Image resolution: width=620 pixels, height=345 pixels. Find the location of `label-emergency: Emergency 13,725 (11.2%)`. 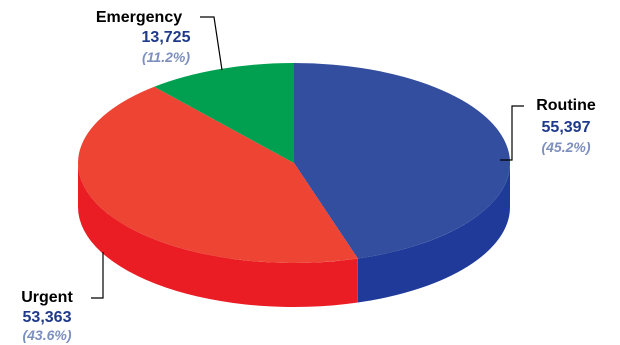

label-emergency: Emergency 13,725 (11.2%) is located at coordinates (143, 37).